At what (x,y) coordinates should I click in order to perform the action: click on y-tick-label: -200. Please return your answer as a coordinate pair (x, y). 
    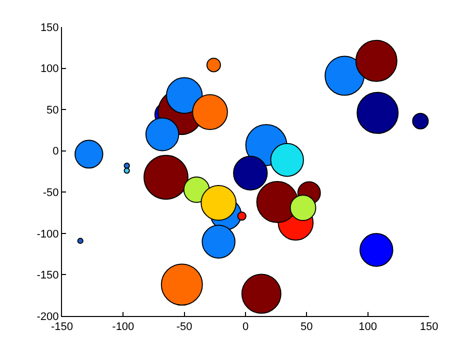
    Looking at the image, I should click on (47, 316).